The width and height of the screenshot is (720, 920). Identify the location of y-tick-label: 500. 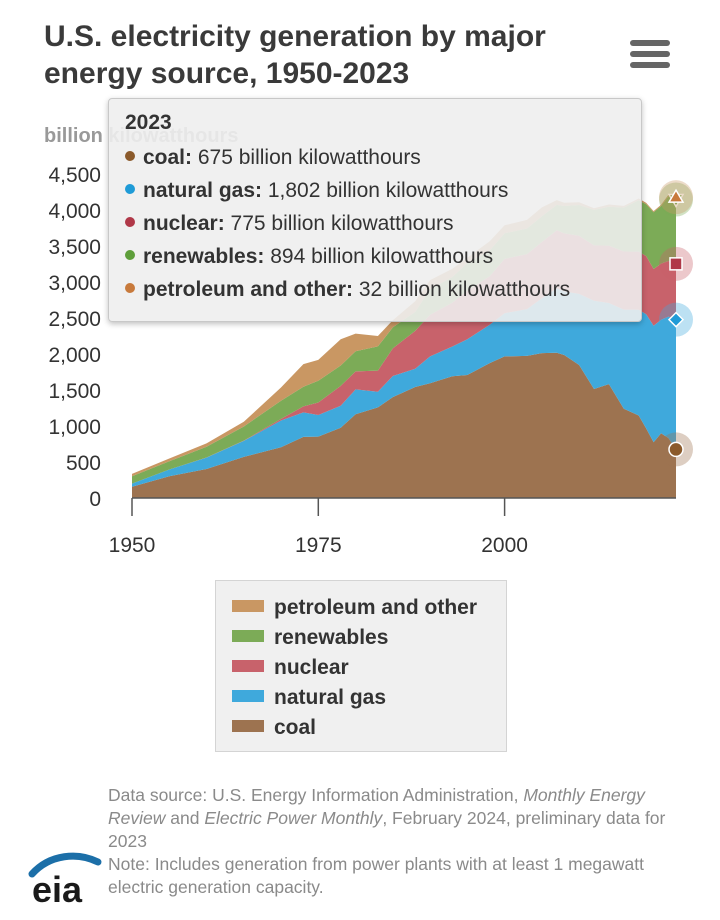
(83, 463).